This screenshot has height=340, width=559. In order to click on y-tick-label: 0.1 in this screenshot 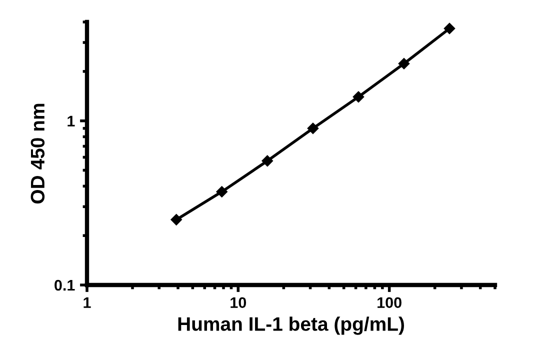, I will do `click(64, 285)`.